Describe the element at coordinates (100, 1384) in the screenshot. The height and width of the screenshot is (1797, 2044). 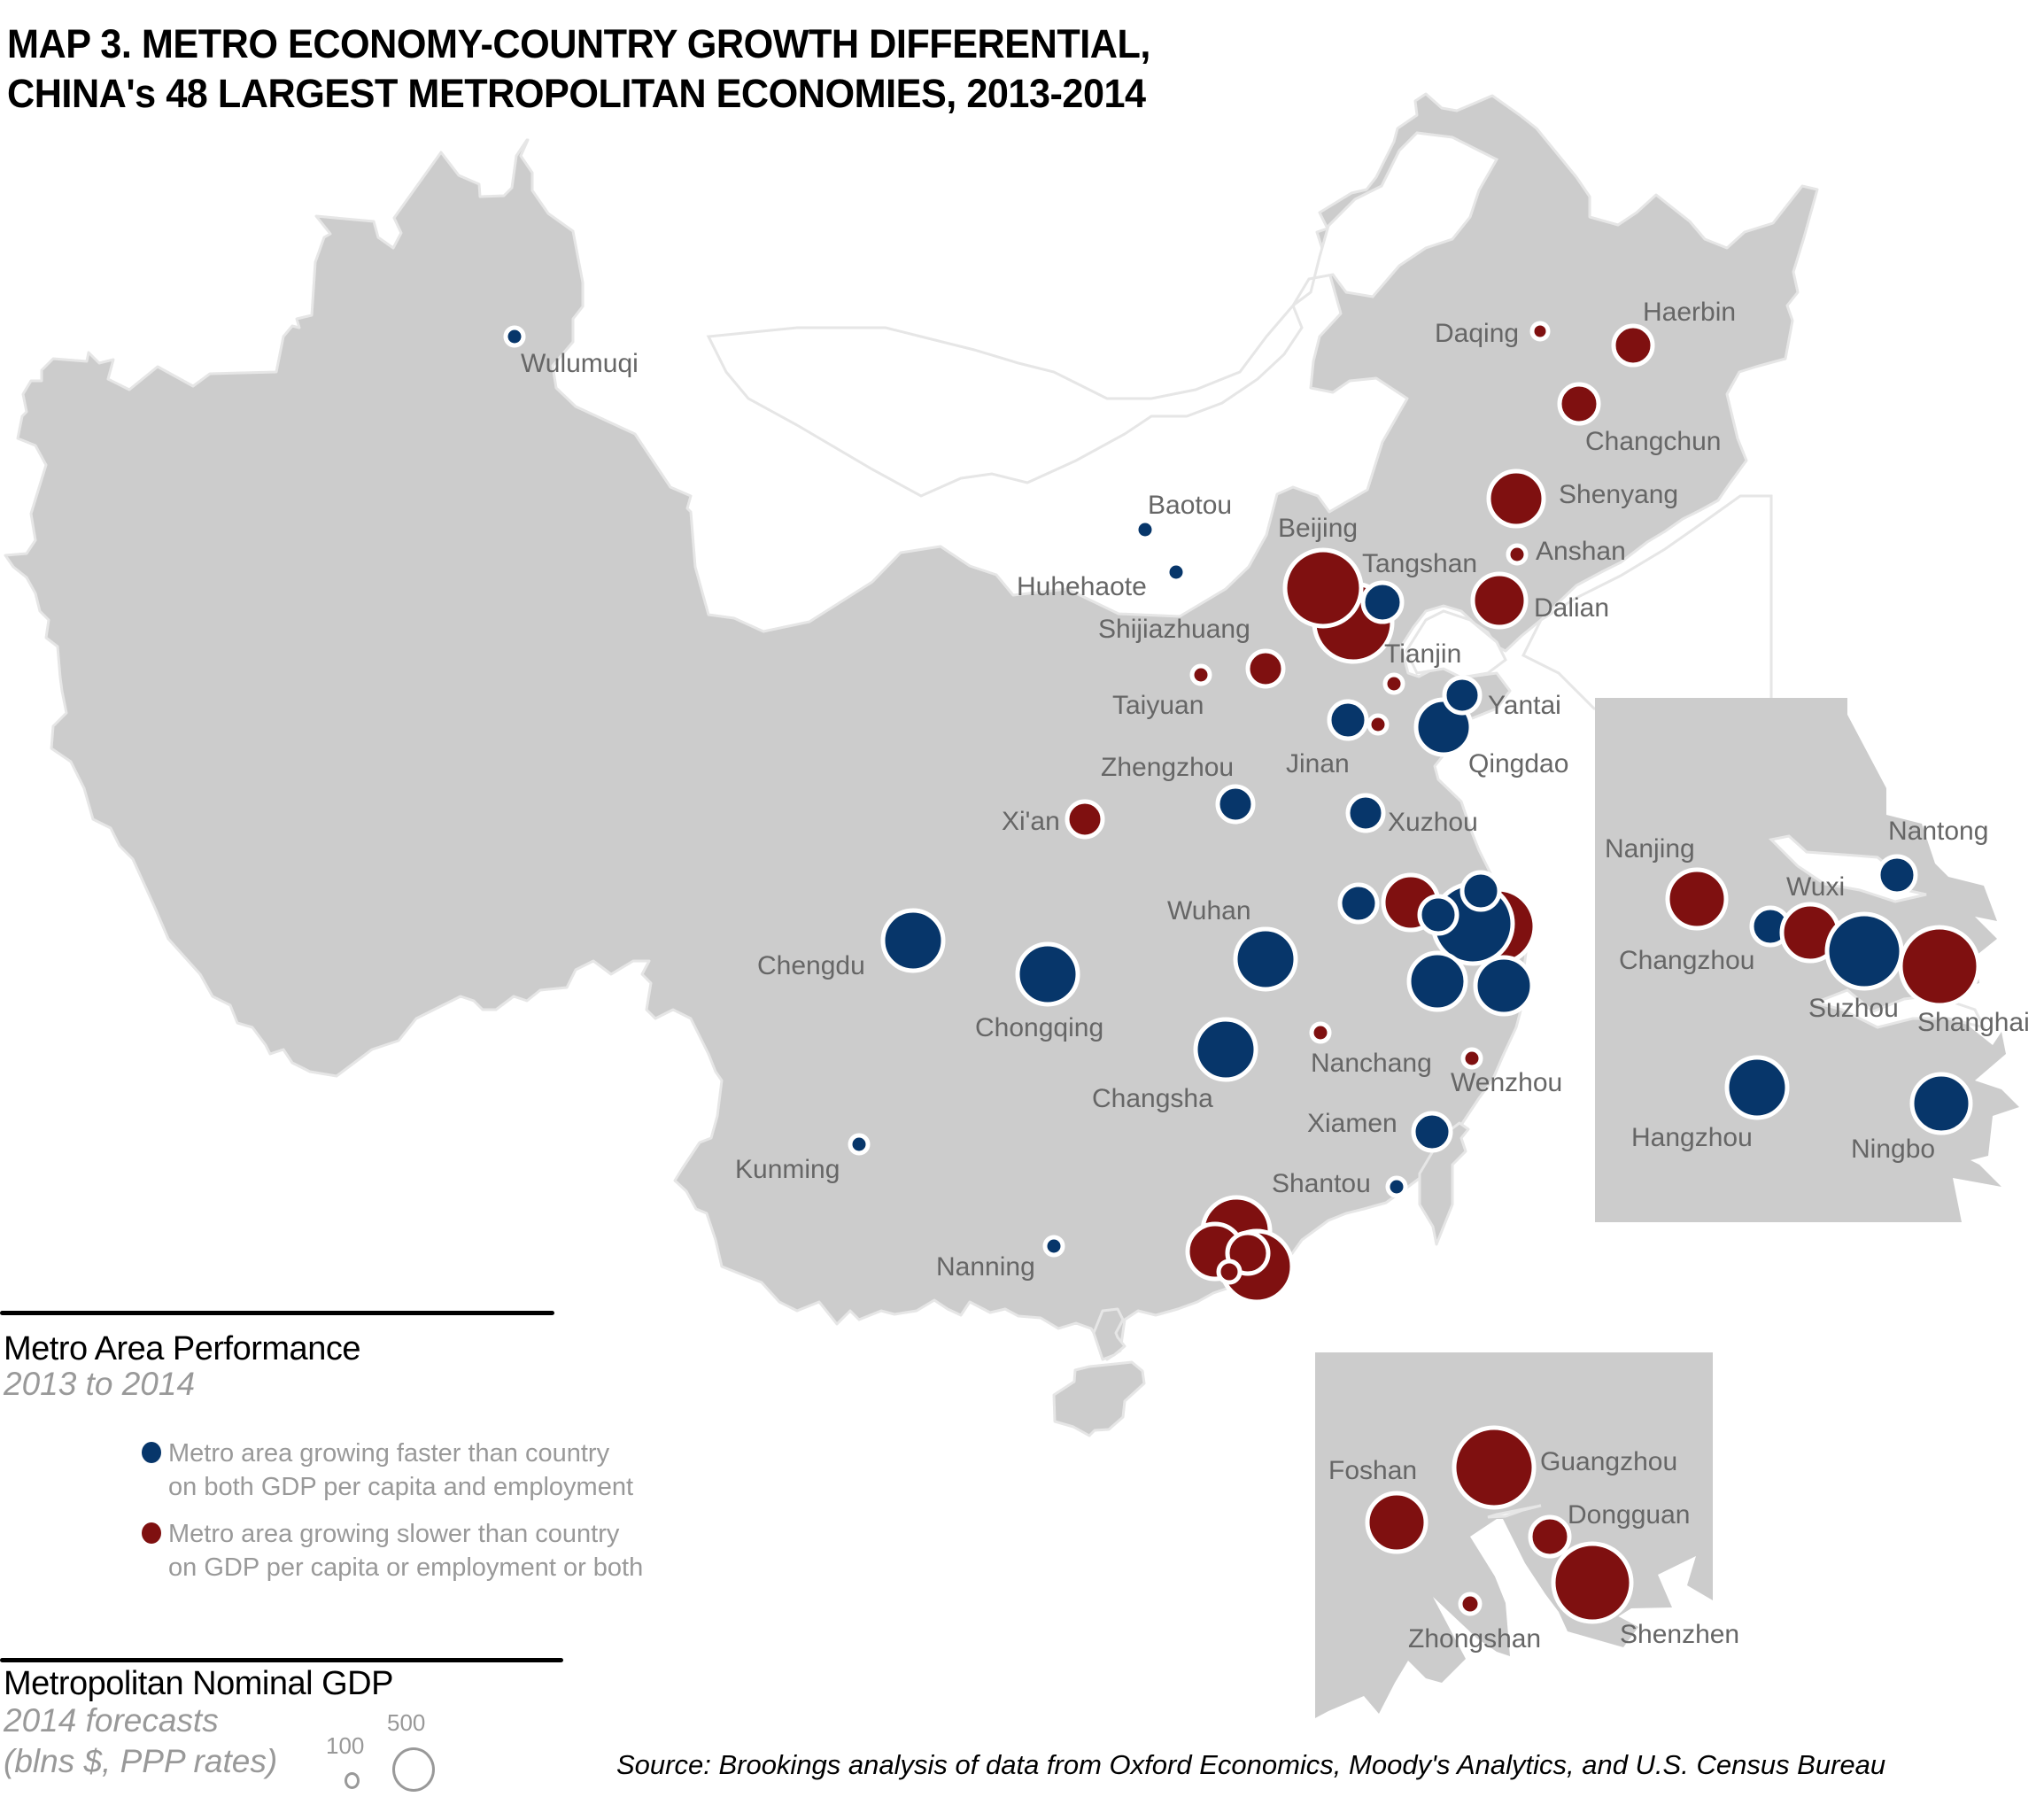
I see `legend-performance-subtitle: 2013 to 2014` at that location.